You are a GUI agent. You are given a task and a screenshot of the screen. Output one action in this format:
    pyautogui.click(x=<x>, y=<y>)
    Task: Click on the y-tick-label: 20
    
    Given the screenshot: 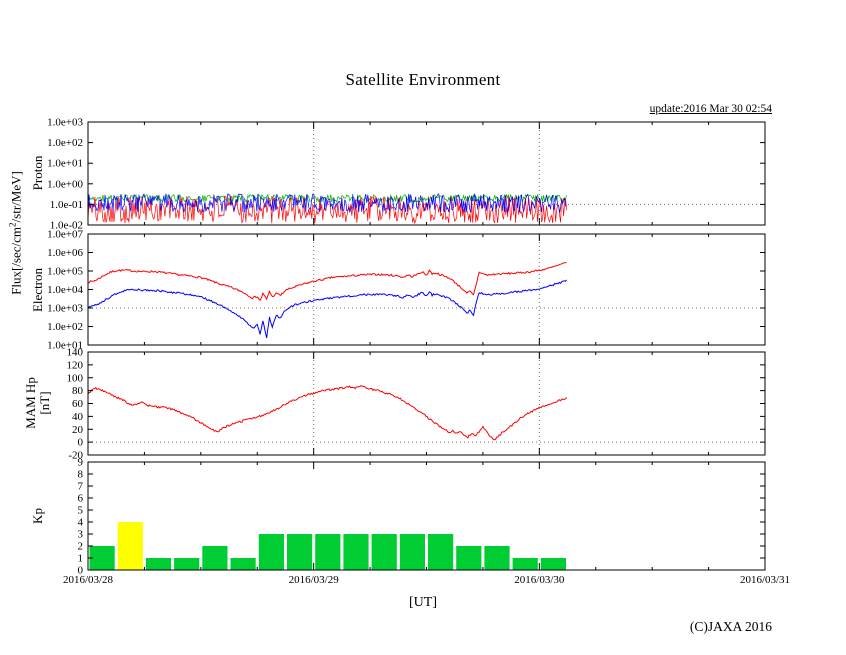 What is the action you would take?
    pyautogui.click(x=78, y=430)
    